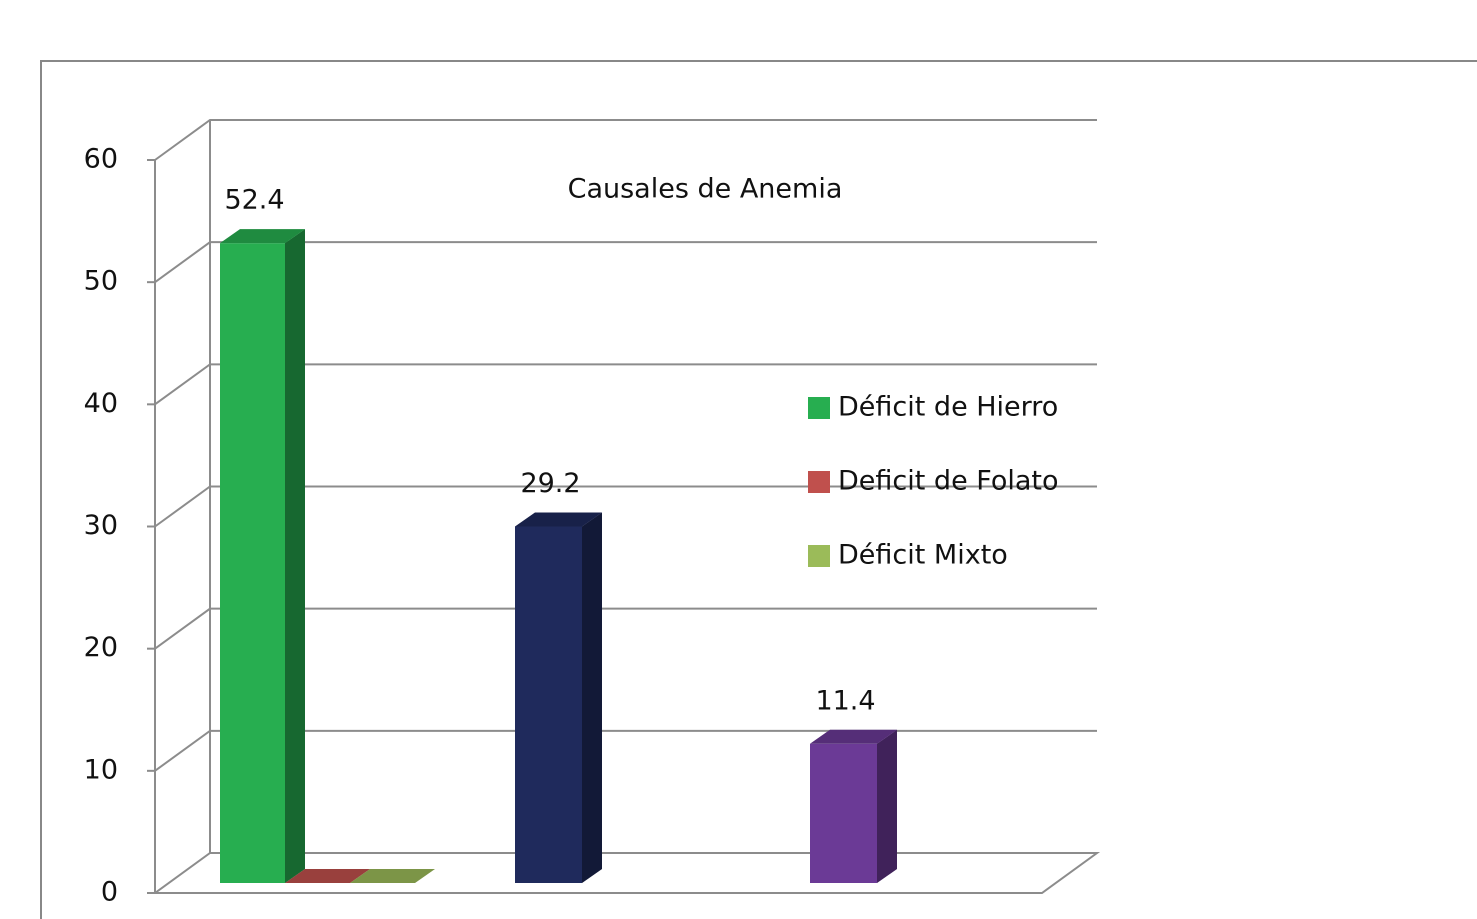 This screenshot has width=1477, height=919. I want to click on y-tick-label: 40, so click(101, 403).